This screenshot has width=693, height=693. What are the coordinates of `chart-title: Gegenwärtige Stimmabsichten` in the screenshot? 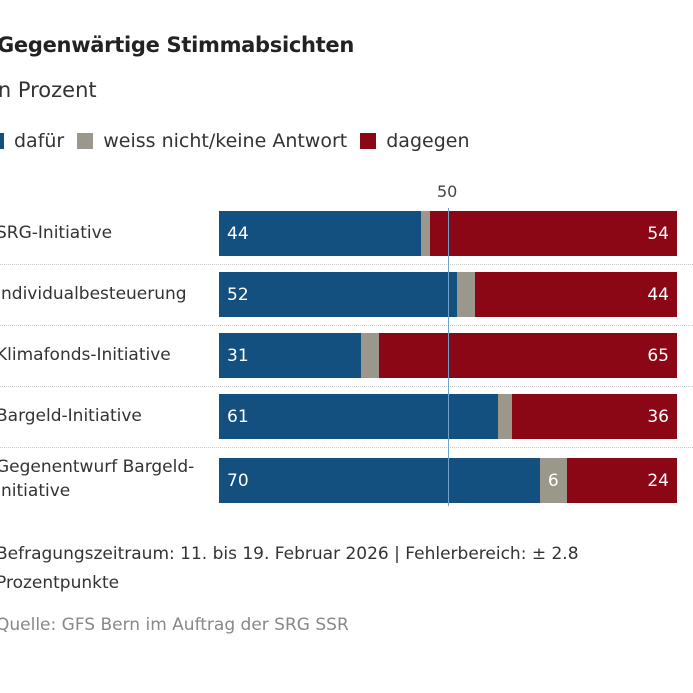 It's located at (177, 45).